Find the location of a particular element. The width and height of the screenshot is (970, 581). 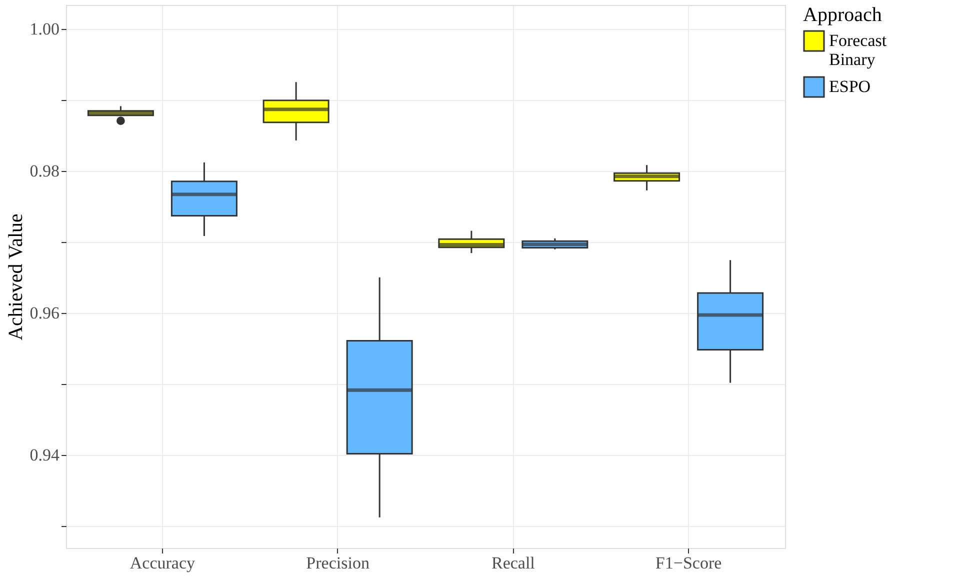

legend-label: Forecast Binary is located at coordinates (858, 50).